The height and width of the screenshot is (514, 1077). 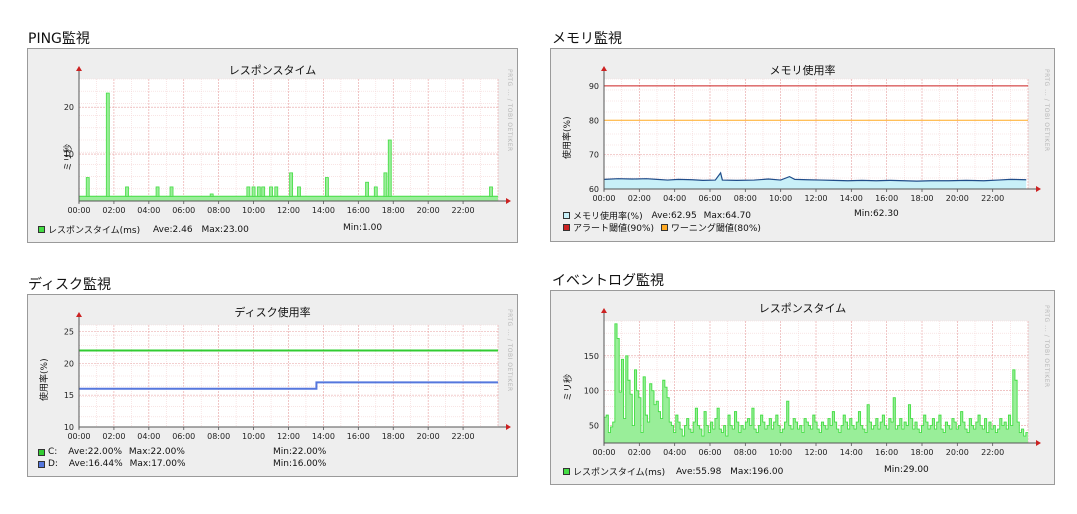 I want to click on ping-x-tick-label: 18:00, so click(x=393, y=210).